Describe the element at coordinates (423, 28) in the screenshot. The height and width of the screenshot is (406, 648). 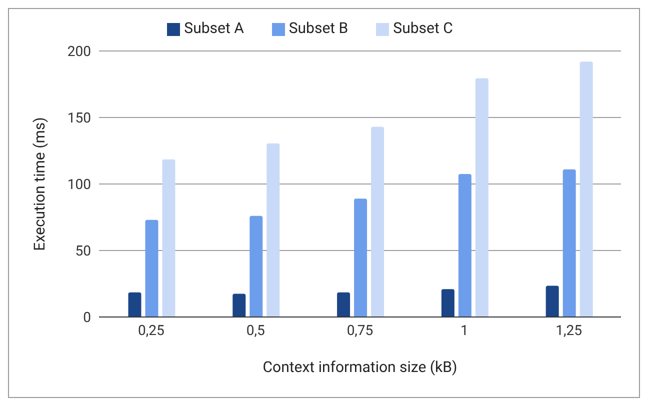
I see `legend-label: Subset C` at that location.